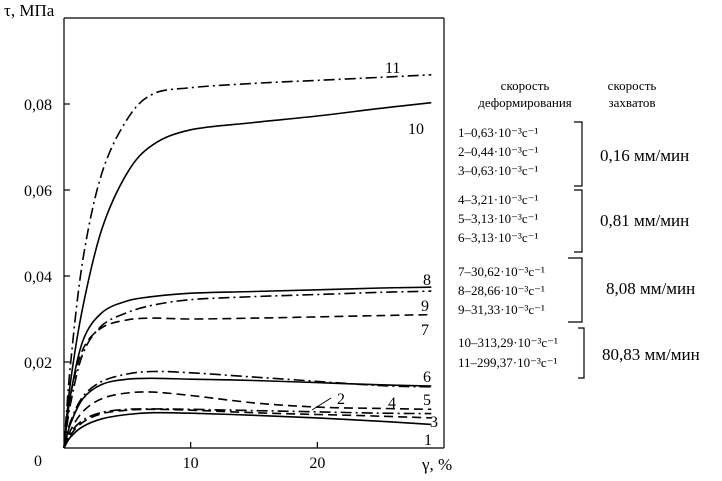  I want to click on curve-labels: 1 2 3 4 5 6 7 8 9 10 11, so click(387, 254).